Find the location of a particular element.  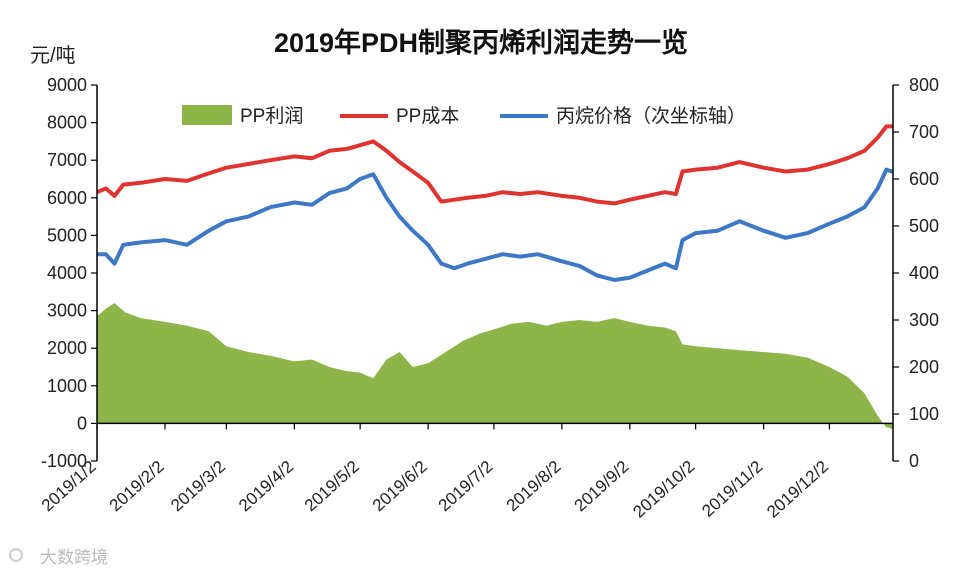

y-right-tick-label: 800 is located at coordinates (924, 85).